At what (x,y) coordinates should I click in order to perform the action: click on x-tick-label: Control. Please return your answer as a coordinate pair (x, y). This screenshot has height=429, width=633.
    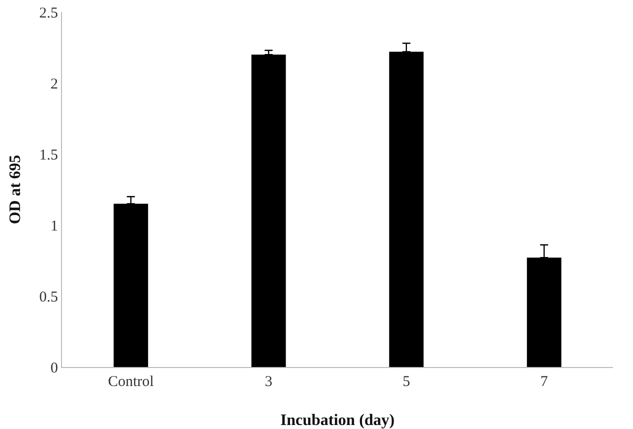
    Looking at the image, I should click on (131, 382).